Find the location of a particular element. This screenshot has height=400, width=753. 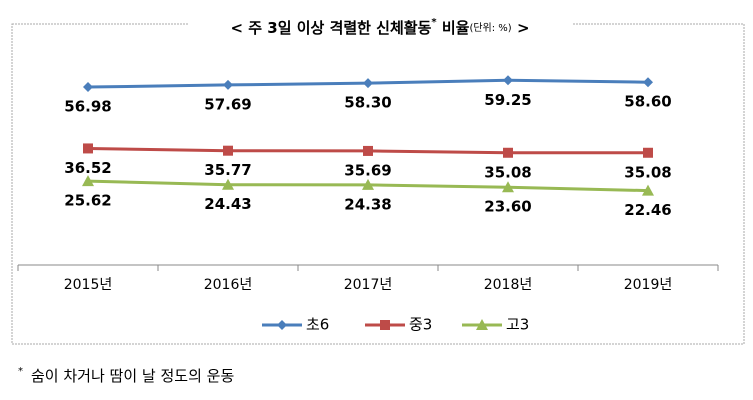

value-label: 22.46 is located at coordinates (647, 210).